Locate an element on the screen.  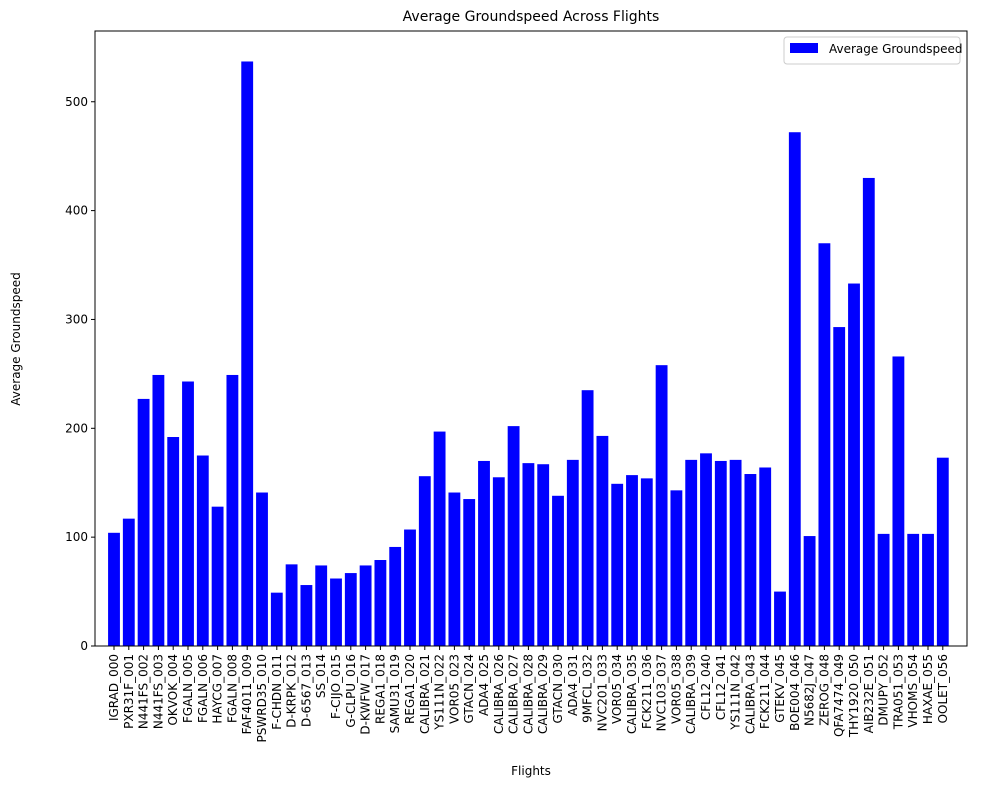
x-tick-label: N441FS_002 is located at coordinates (144, 691).